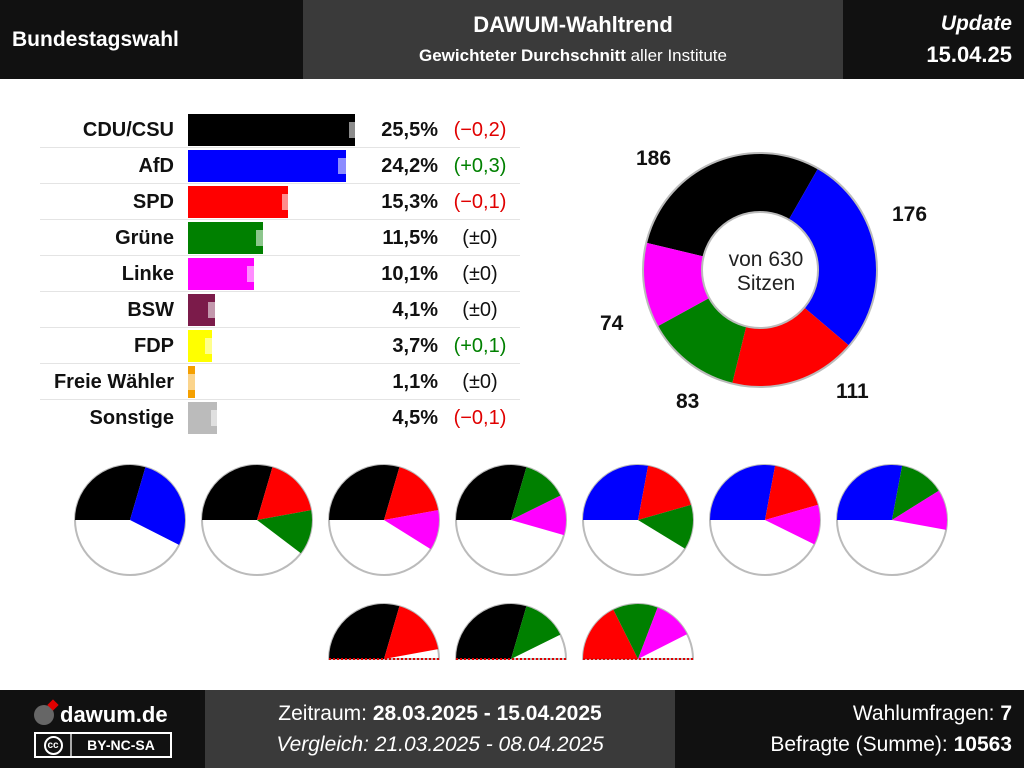  Describe the element at coordinates (280, 130) in the screenshot. I see `party-row-cdu-csu: CDU/CSU 25,5% (−0,2)` at that location.